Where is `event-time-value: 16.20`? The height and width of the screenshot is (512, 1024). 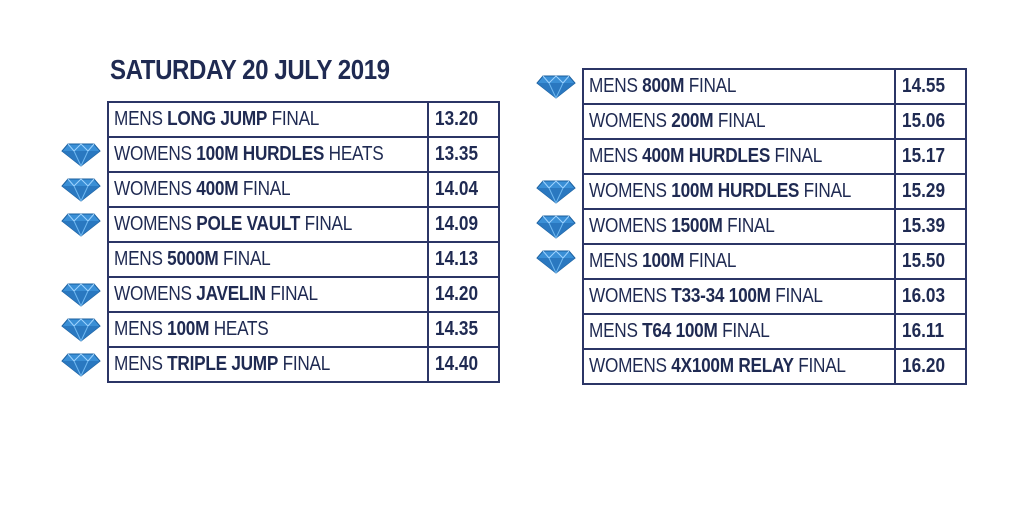
event-time-value: 16.20 is located at coordinates (923, 366).